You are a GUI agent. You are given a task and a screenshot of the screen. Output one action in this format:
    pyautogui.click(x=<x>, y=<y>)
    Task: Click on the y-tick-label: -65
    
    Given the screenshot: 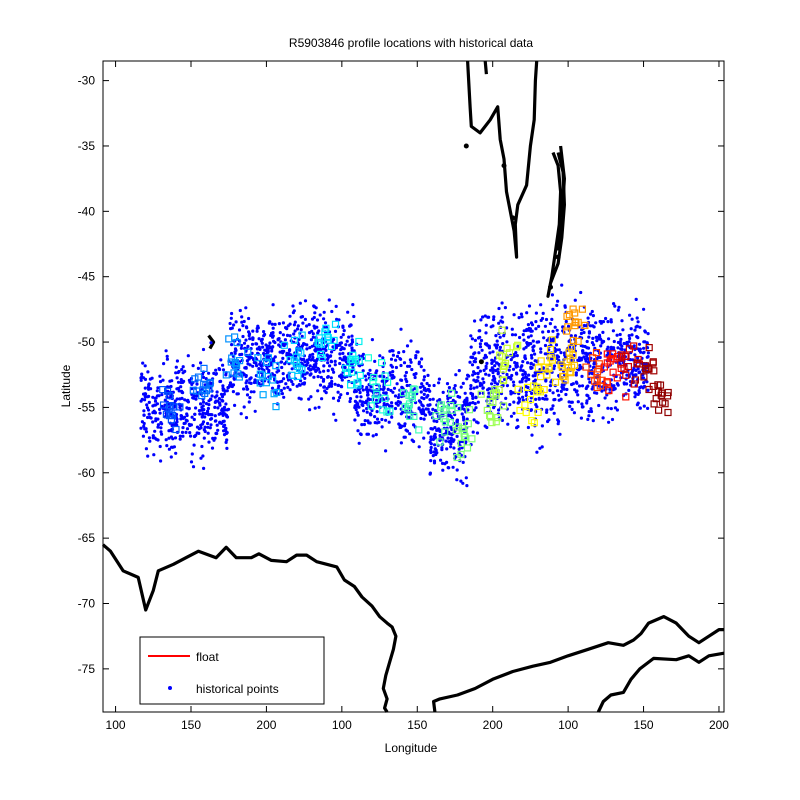 What is the action you would take?
    pyautogui.click(x=87, y=538)
    